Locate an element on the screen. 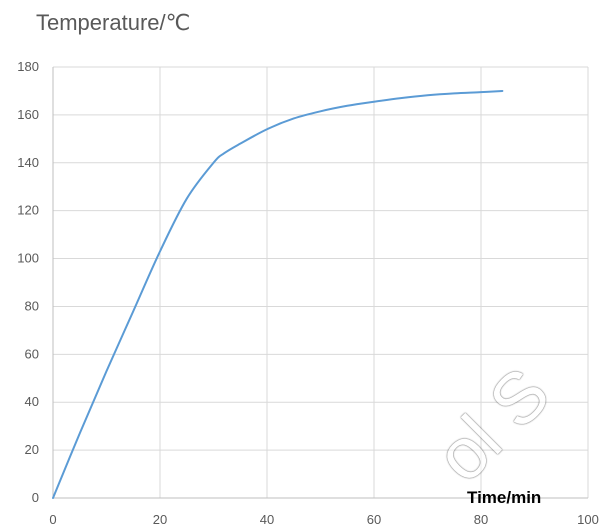 The height and width of the screenshot is (528, 607). y-tick-label: 20 is located at coordinates (32, 449).